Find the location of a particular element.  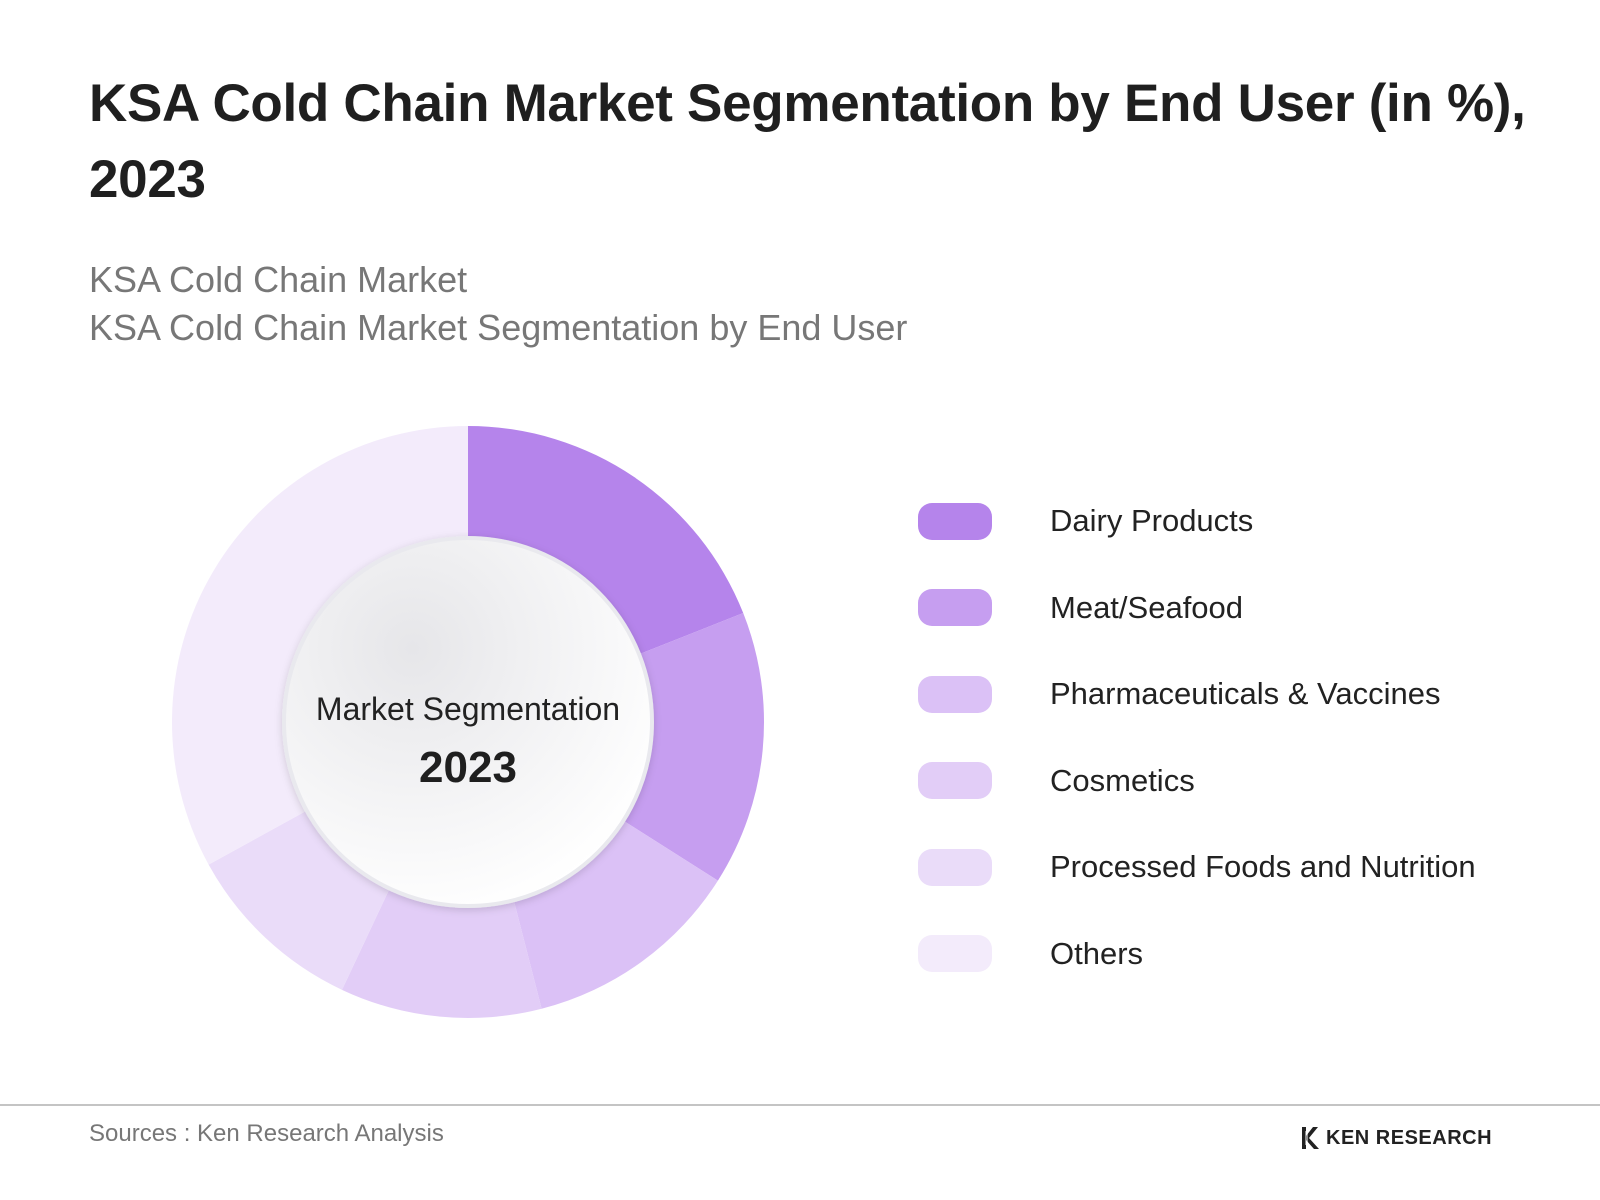

legend-item: Pharmaceuticals & Vaccines is located at coordinates (1238, 694).